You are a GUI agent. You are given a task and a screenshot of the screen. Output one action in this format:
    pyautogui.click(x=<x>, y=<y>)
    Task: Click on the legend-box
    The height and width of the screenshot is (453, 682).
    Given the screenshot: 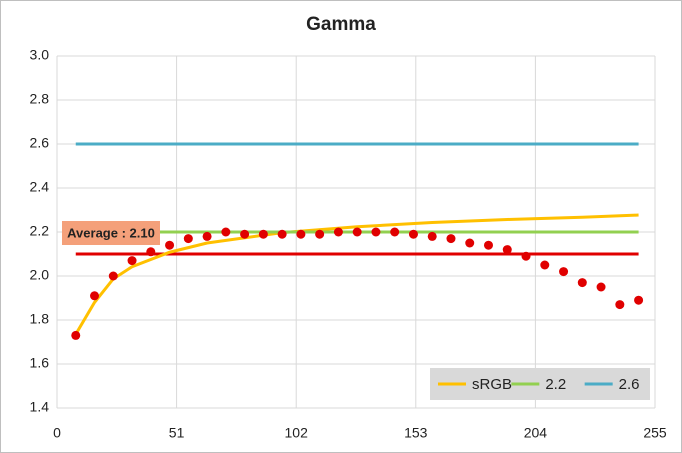 What is the action you would take?
    pyautogui.click(x=540, y=384)
    